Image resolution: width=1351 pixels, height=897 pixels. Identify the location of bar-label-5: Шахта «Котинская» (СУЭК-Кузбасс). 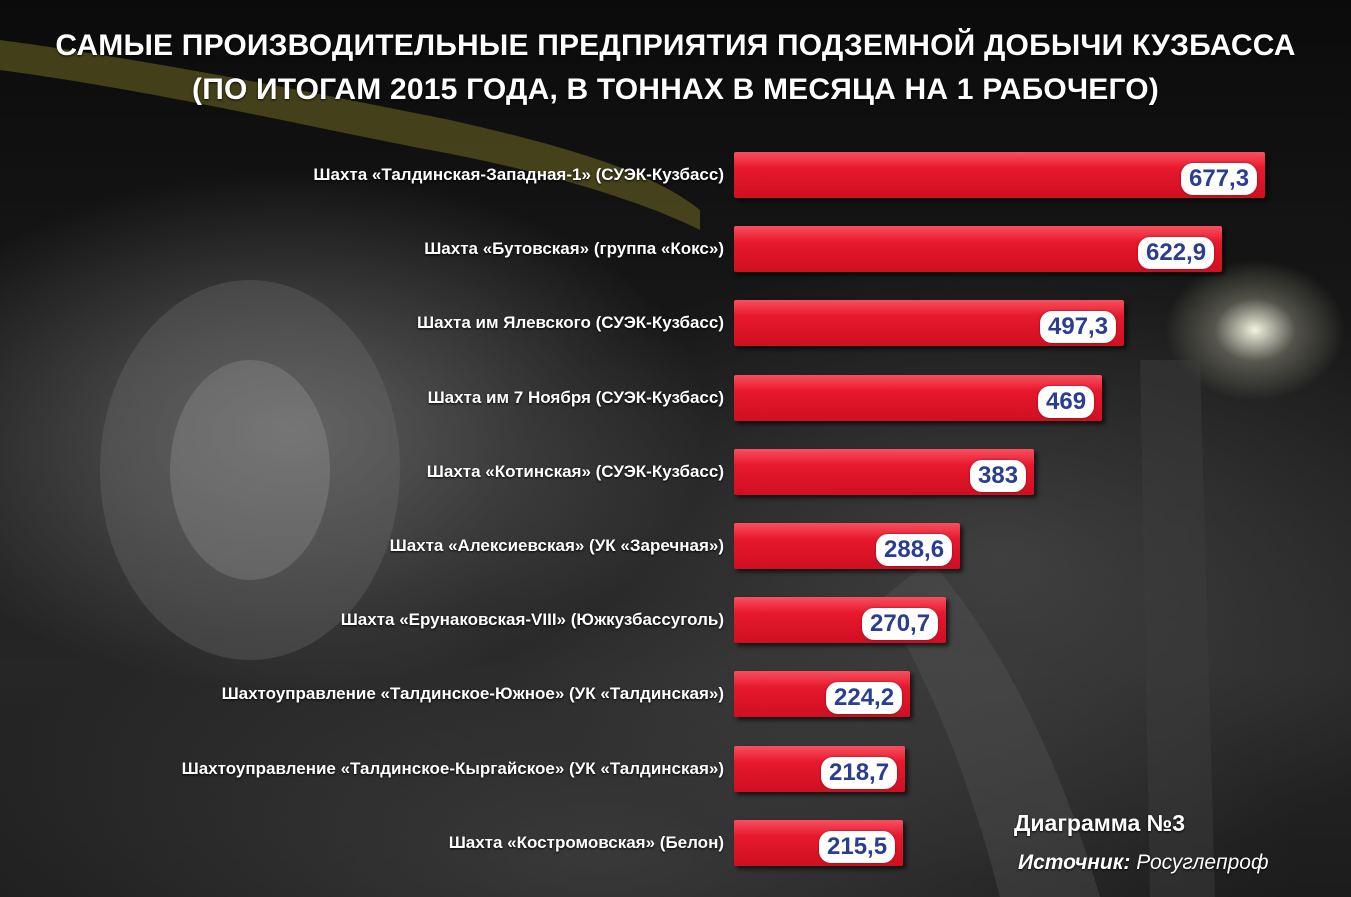
(575, 471).